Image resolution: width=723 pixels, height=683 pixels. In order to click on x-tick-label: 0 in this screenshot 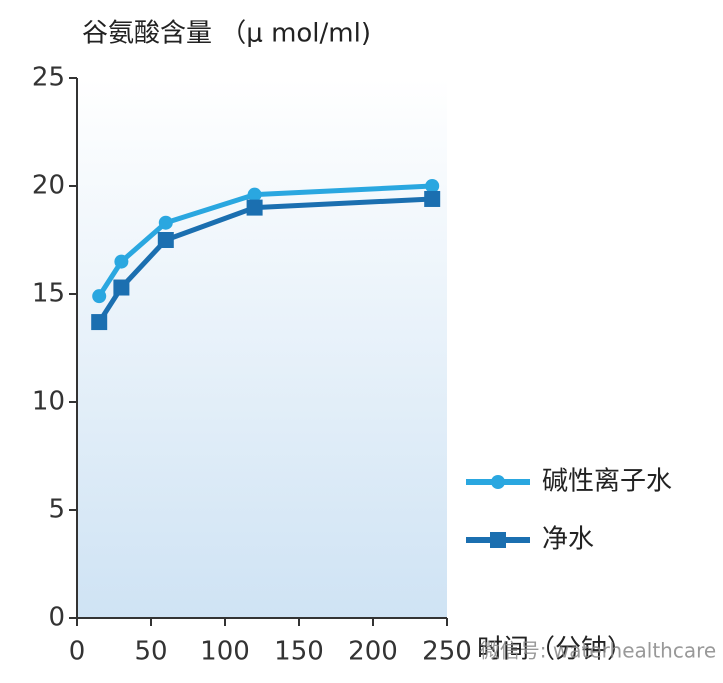, I will do `click(77, 652)`.